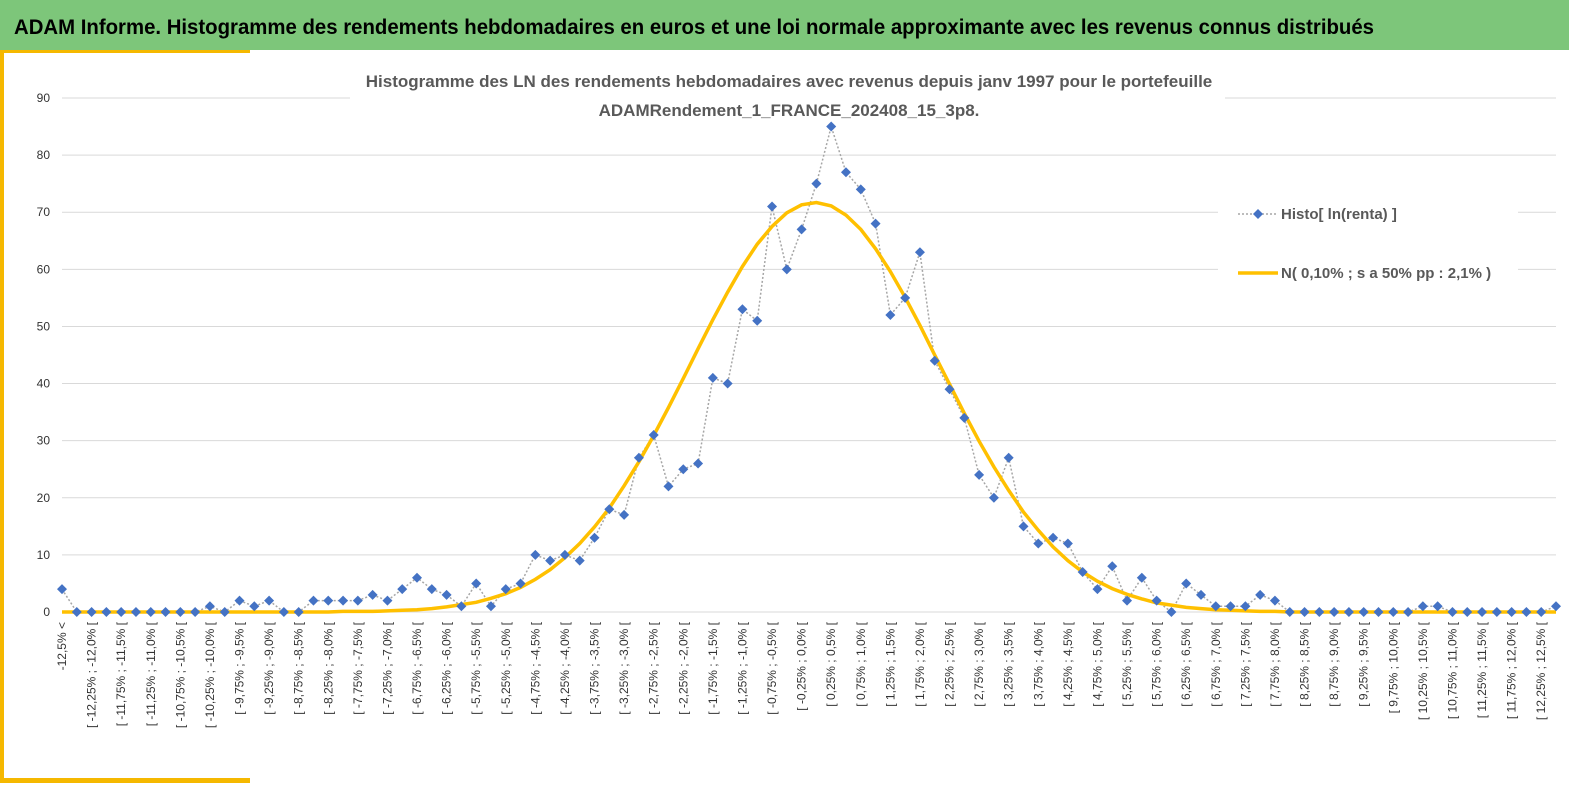 The width and height of the screenshot is (1569, 788). What do you see at coordinates (1157, 663) in the screenshot?
I see `x-tick-label: [ 5,75% ; 6,0% [` at bounding box center [1157, 663].